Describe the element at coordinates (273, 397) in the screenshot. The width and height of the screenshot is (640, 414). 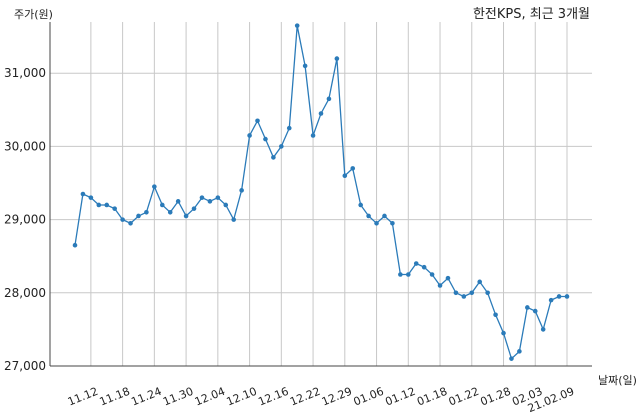
I see `x-tick-label: 12.16` at that location.